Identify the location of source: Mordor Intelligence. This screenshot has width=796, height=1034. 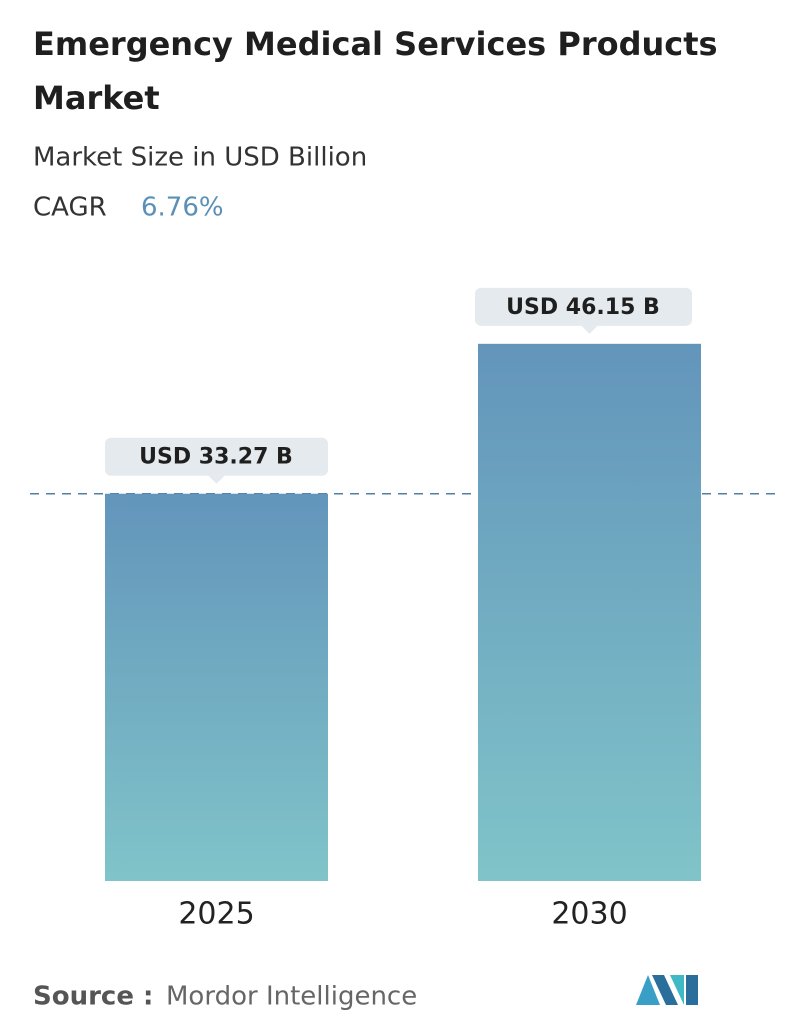
(291, 997).